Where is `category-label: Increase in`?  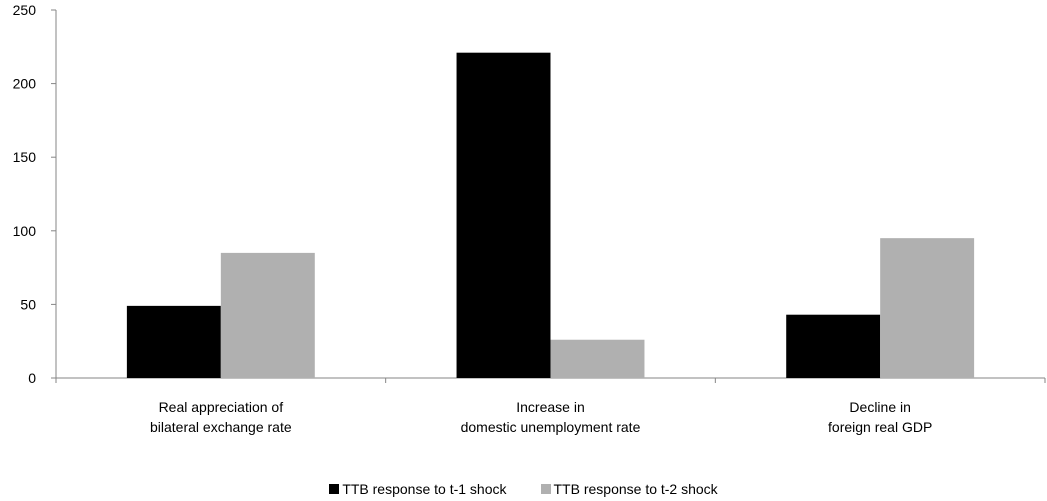 category-label: Increase in is located at coordinates (550, 407).